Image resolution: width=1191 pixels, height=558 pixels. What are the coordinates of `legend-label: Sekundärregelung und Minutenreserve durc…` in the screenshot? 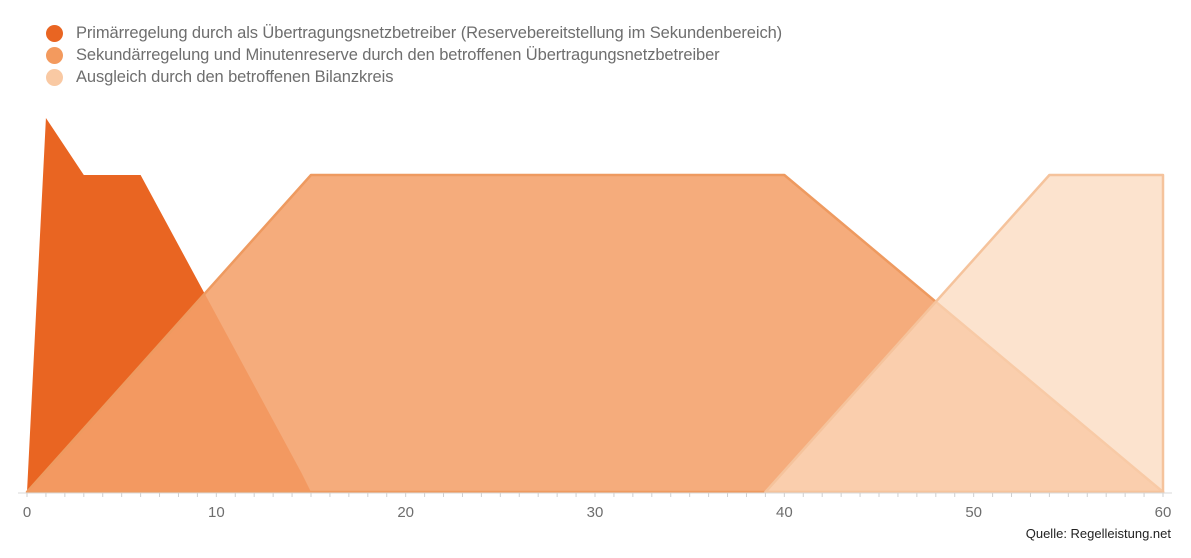 It's located at (398, 54).